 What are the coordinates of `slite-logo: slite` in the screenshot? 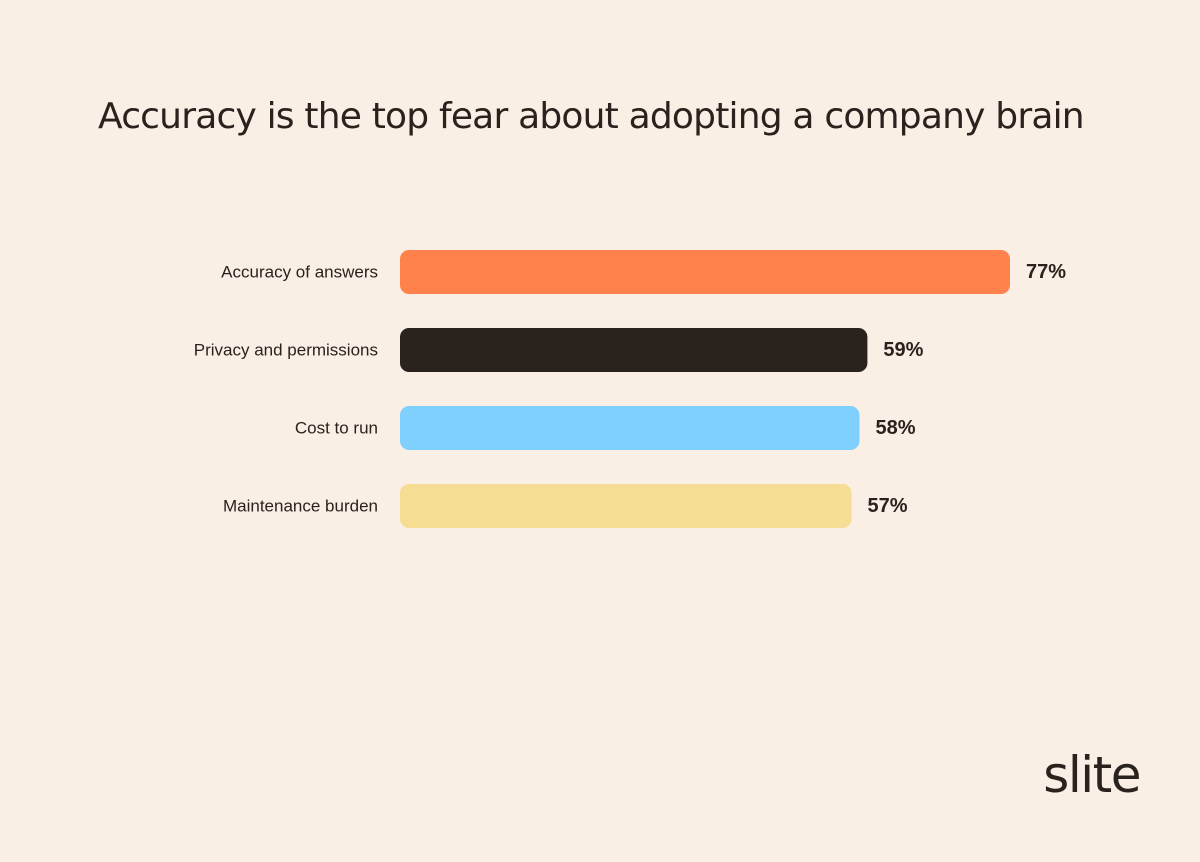 It's located at (1092, 775).